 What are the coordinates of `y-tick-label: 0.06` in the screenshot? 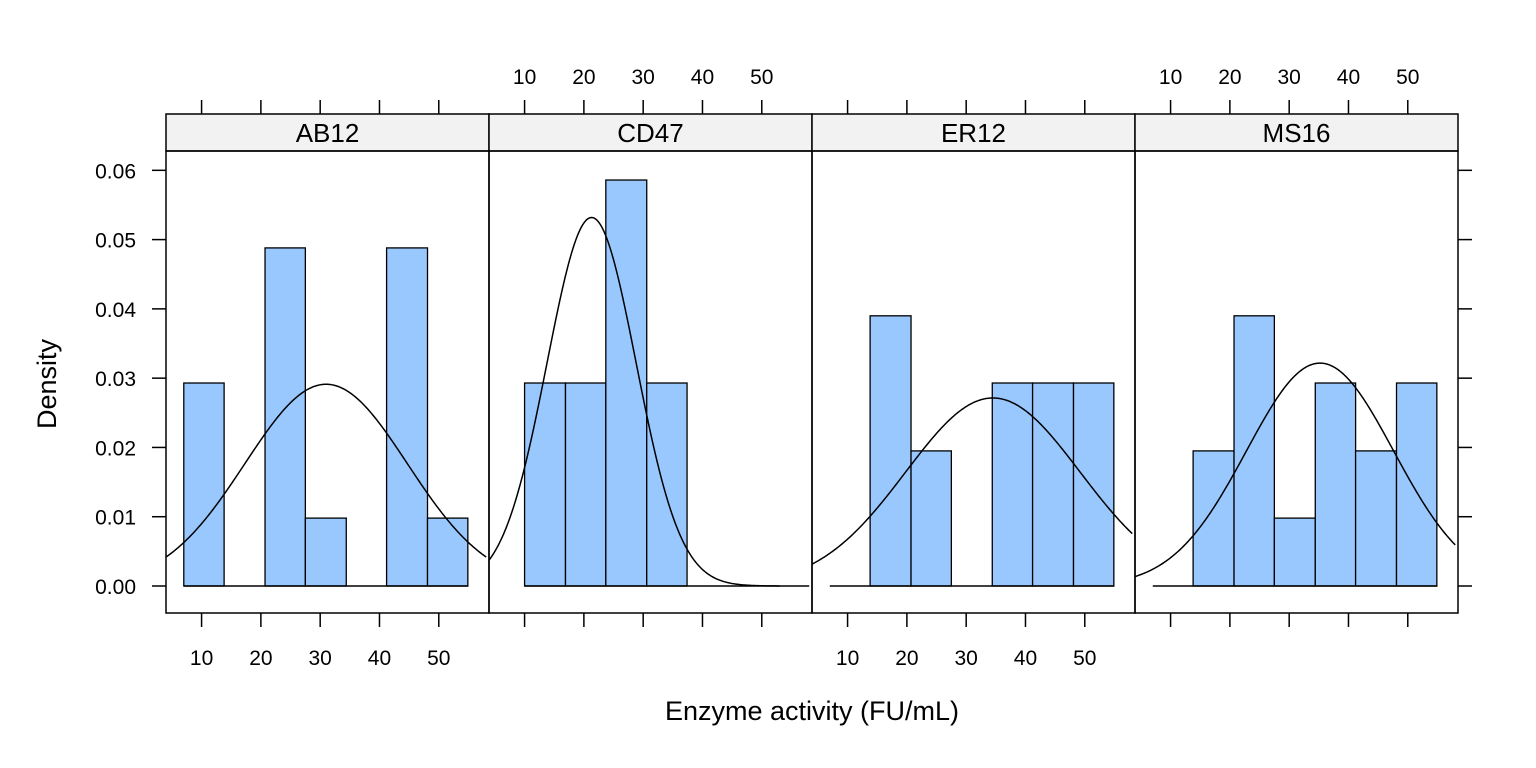 It's located at (115, 171).